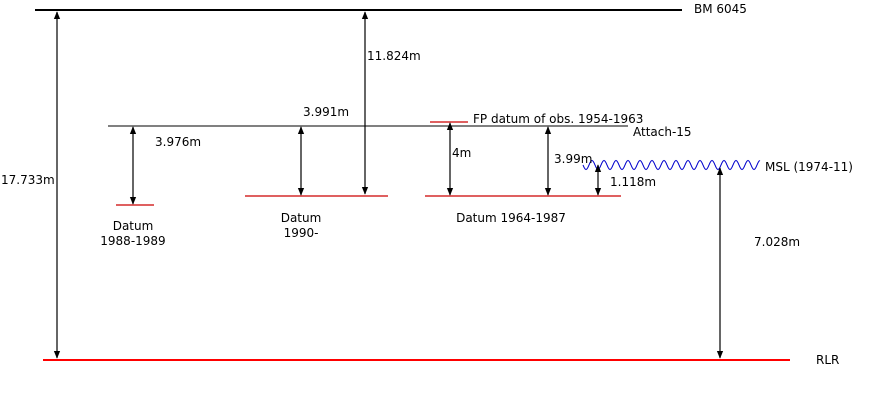 Image resolution: width=875 pixels, height=400 pixels. What do you see at coordinates (827, 360) in the screenshot?
I see `rlr-label: RLR` at bounding box center [827, 360].